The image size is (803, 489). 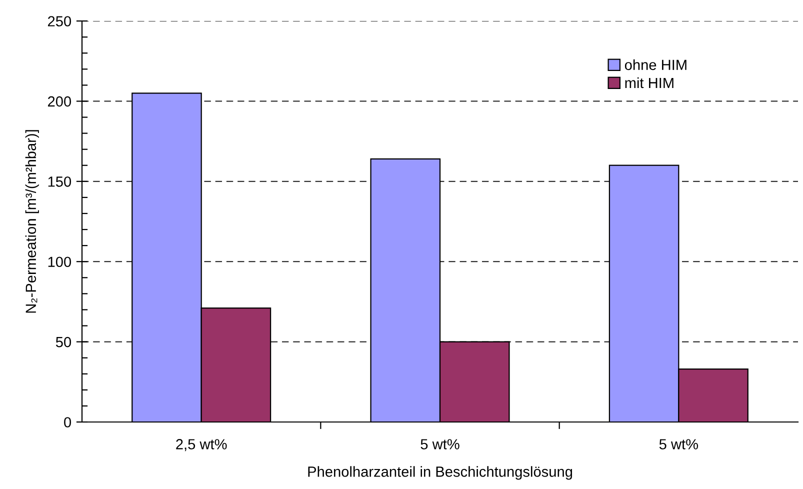 I want to click on x-axis-title: Phenolharzanteil in Beschichtungslösung, so click(x=440, y=473).